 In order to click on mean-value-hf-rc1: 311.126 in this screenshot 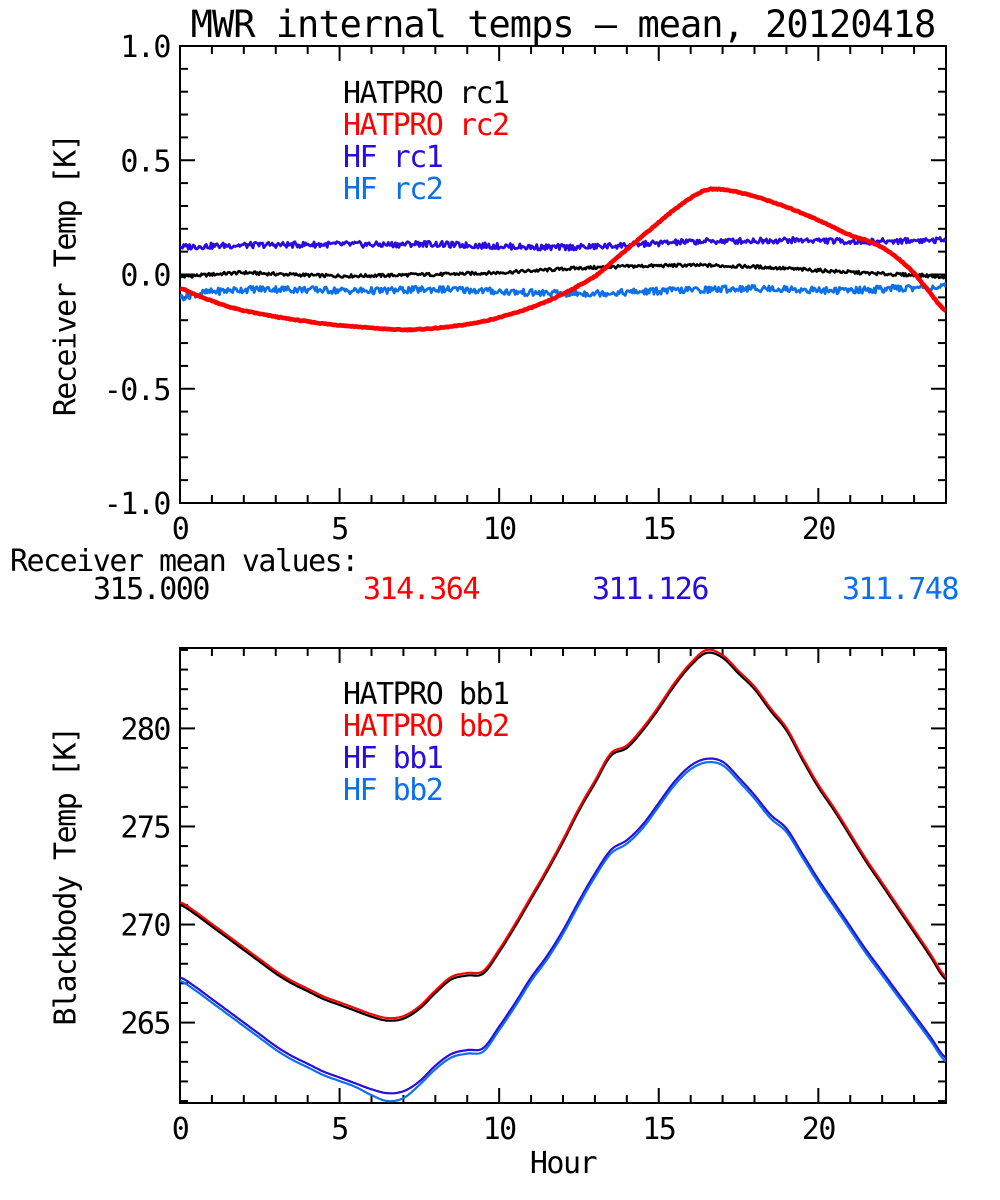, I will do `click(650, 589)`.